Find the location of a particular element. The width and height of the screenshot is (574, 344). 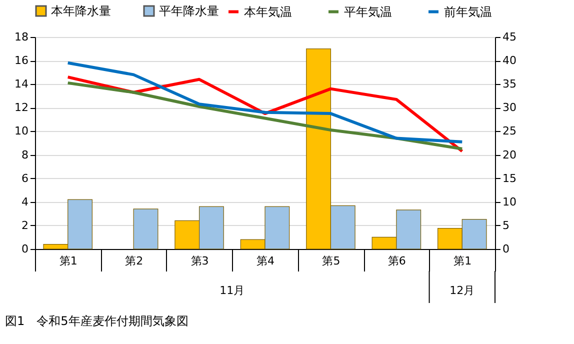

x-tick-label: 第6 is located at coordinates (397, 261).